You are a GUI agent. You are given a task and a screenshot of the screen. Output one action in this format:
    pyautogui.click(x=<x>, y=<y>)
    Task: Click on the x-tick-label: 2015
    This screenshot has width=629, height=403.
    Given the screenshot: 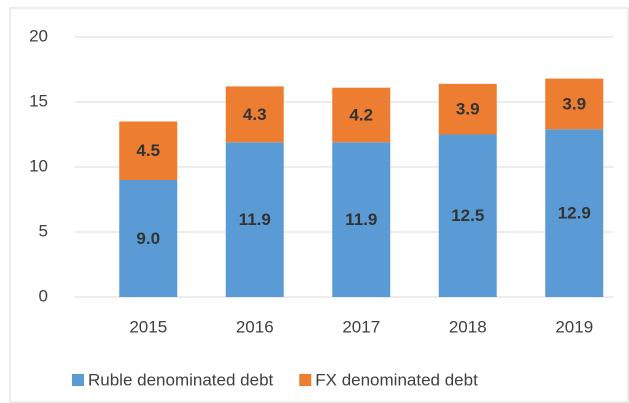 What is the action you would take?
    pyautogui.click(x=148, y=326)
    